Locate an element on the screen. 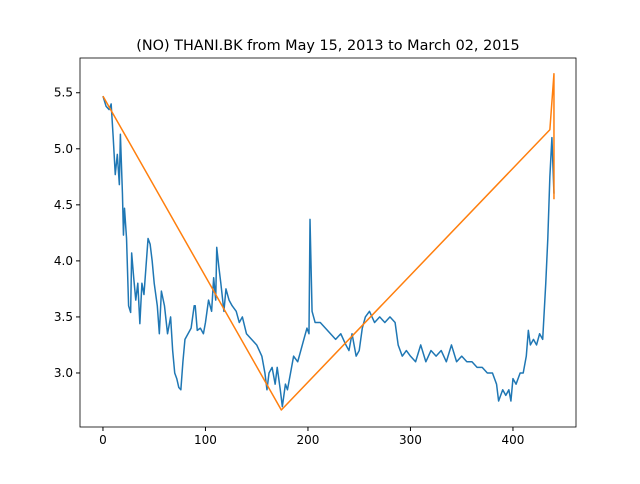 This screenshot has width=640, height=484. y-tick-label: 4.5 is located at coordinates (63, 205).